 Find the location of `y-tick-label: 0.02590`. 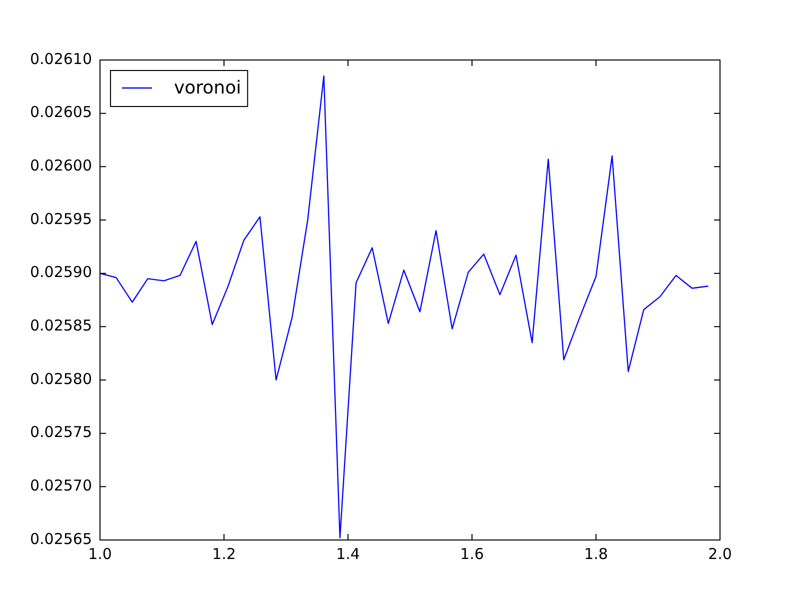

y-tick-label: 0.02590 is located at coordinates (61, 272).